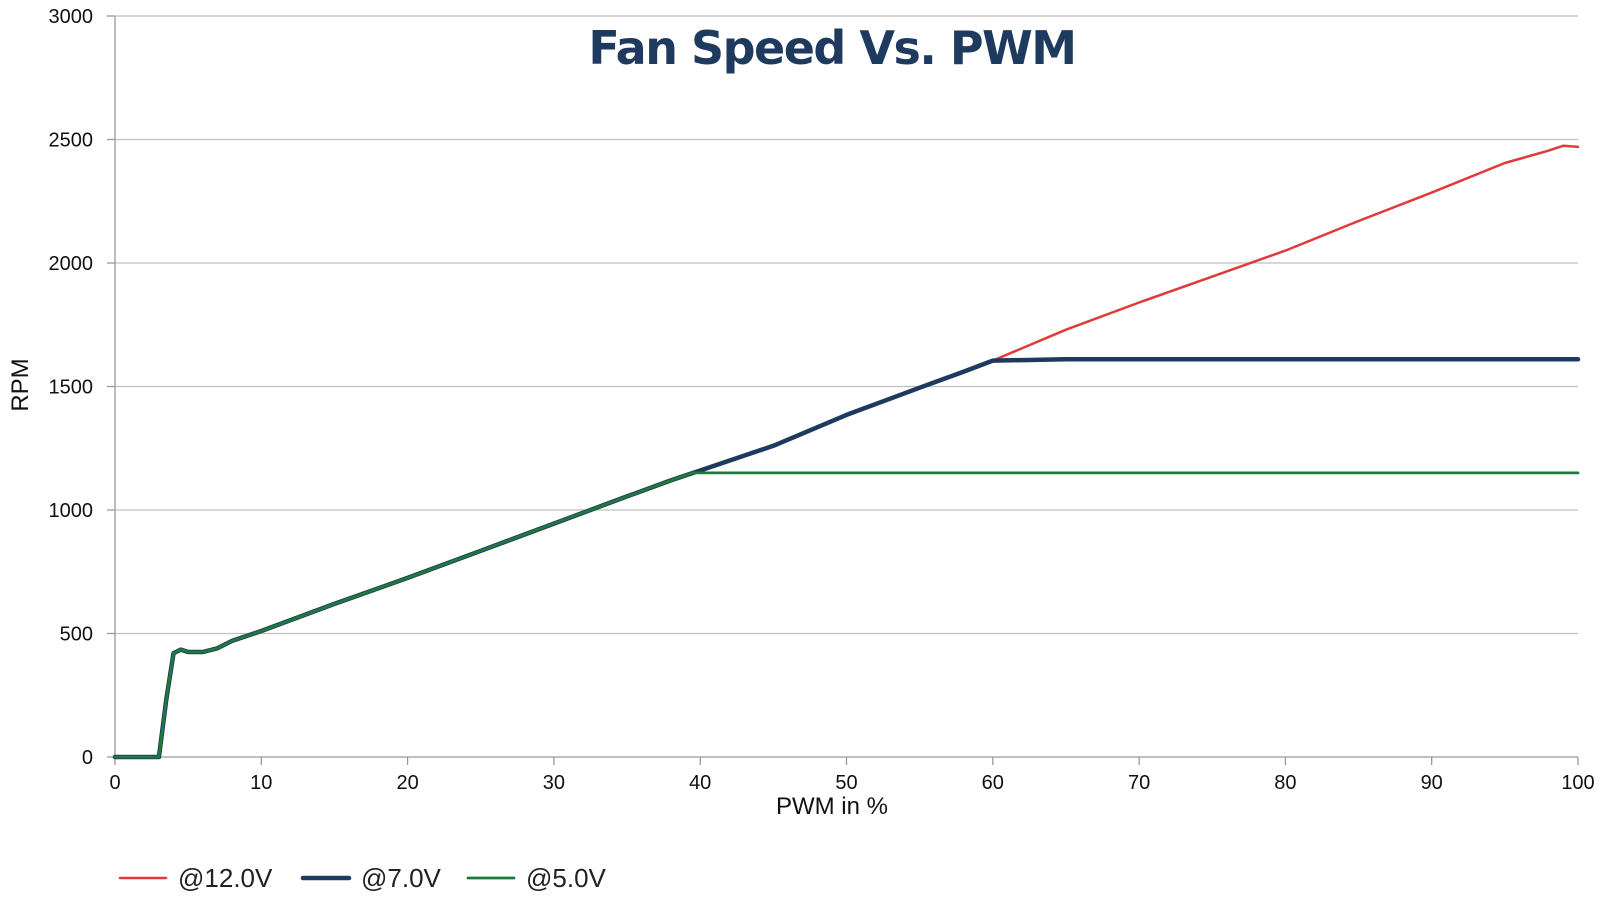 The height and width of the screenshot is (900, 1600). I want to click on y-tick-label-2500: 2500, so click(71, 141).